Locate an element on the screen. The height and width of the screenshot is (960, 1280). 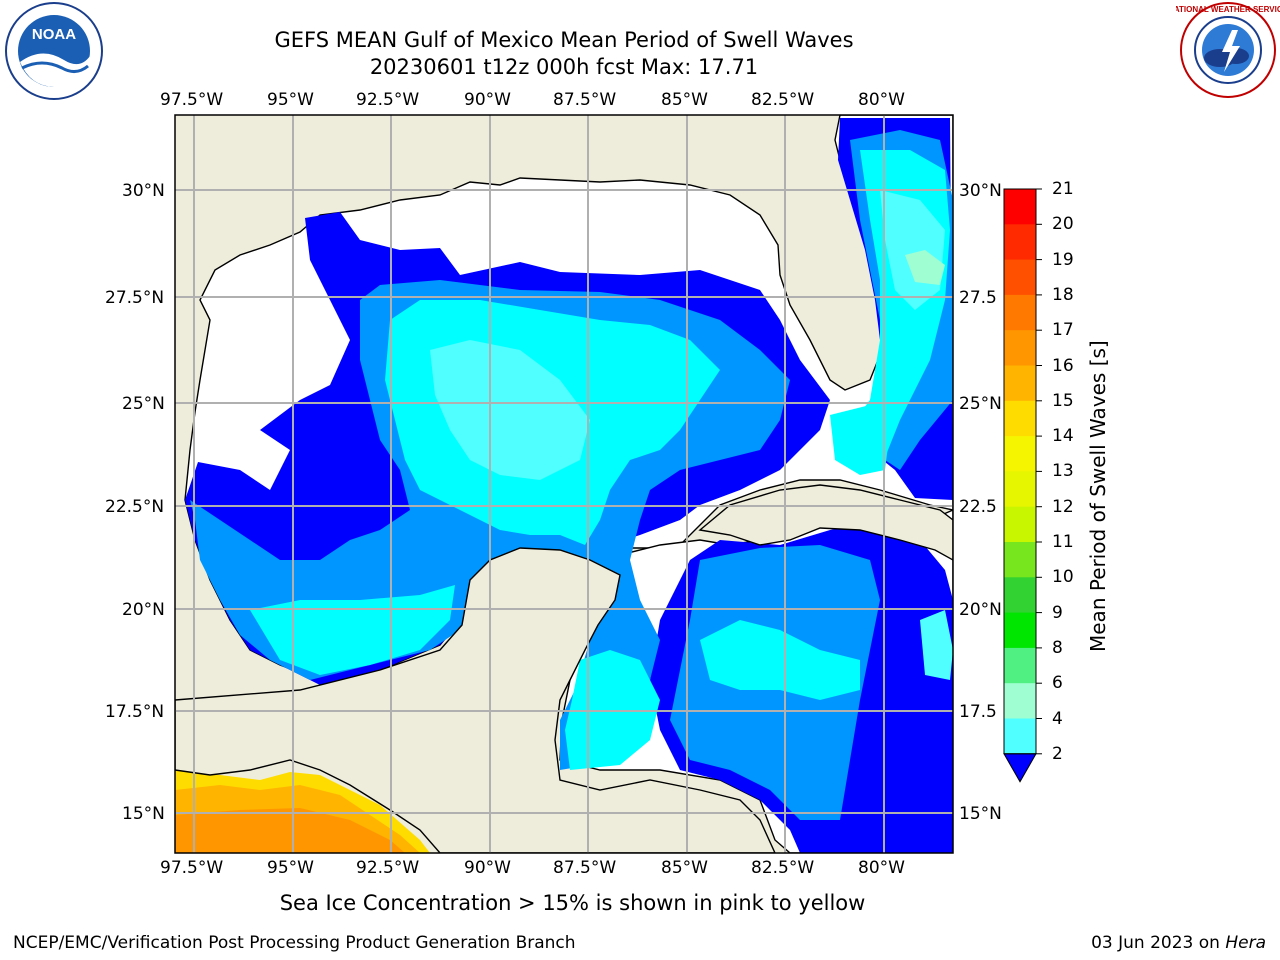
colorbar-tick-label: 10 is located at coordinates (1063, 577).